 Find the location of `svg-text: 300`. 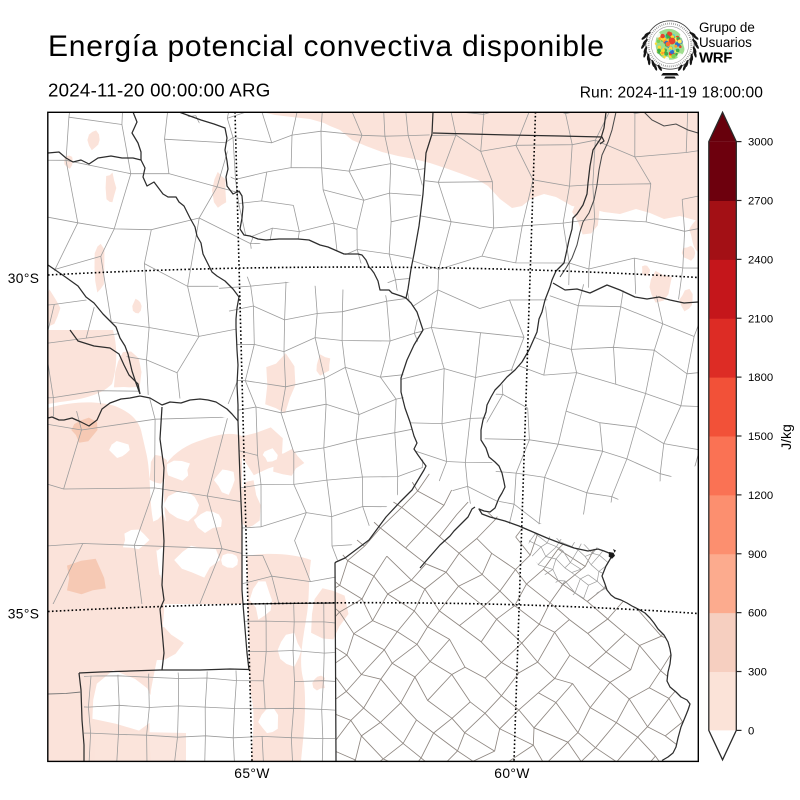

svg-text: 300 is located at coordinates (757, 673).